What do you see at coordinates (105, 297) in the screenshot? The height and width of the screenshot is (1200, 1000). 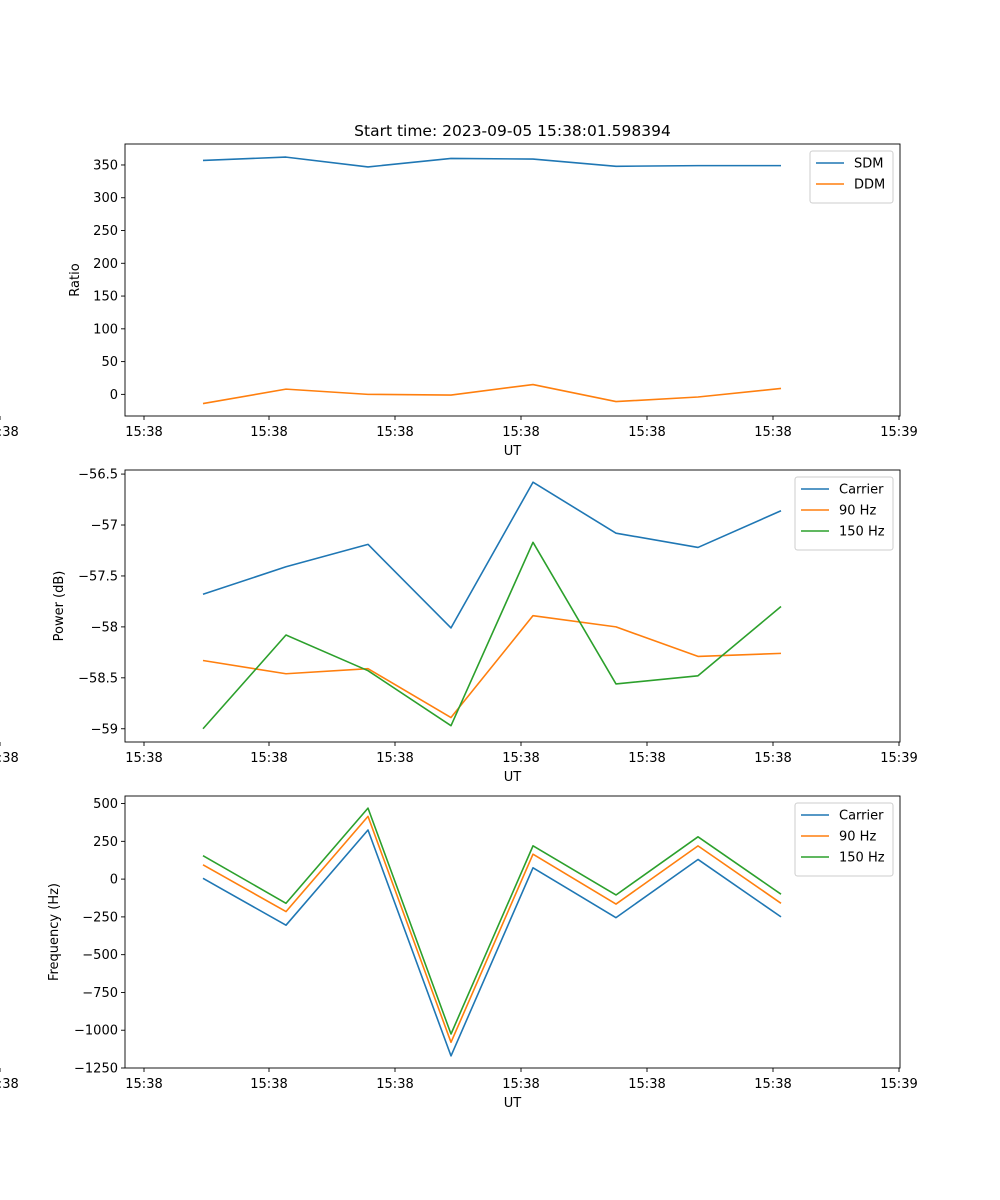 I see `y-tick-label: 150` at bounding box center [105, 297].